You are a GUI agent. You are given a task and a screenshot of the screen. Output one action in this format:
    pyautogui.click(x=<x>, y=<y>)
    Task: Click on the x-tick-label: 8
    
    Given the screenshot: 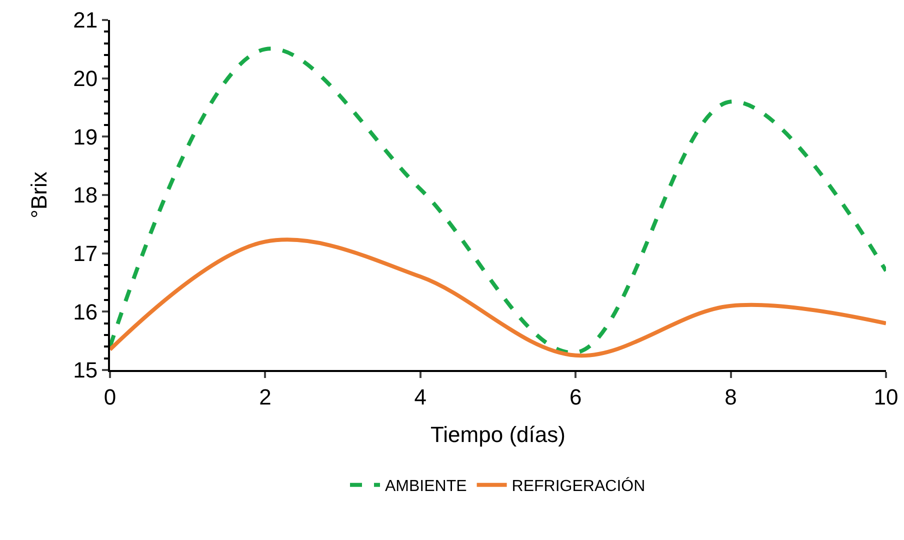 What is the action you would take?
    pyautogui.click(x=730, y=397)
    